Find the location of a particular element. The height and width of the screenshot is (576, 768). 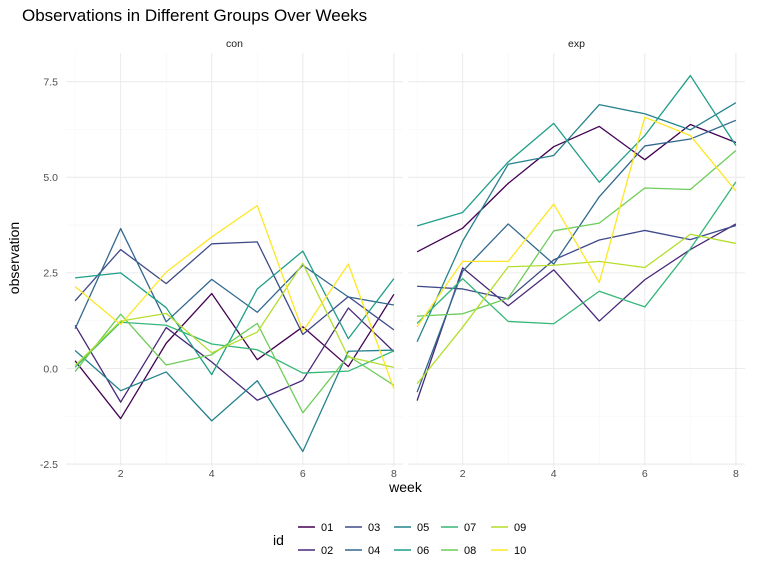

legend: id 01 02 03 04 05 06 07 08 09 10 is located at coordinates (399, 539).